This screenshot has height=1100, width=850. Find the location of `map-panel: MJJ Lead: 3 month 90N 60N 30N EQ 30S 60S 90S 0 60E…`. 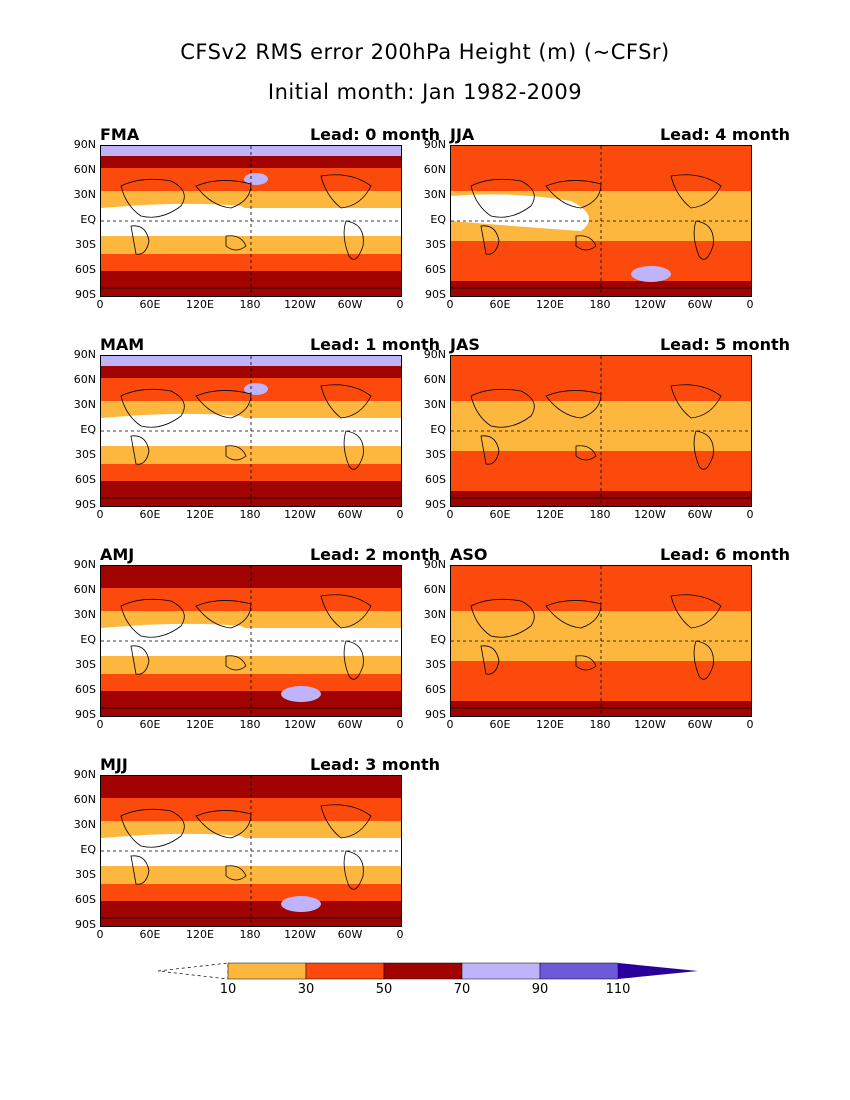

map-panel: MJJ Lead: 3 month 90N 60N 30N EQ 30S 60S 90S 0 60E… is located at coordinates (262, 855).